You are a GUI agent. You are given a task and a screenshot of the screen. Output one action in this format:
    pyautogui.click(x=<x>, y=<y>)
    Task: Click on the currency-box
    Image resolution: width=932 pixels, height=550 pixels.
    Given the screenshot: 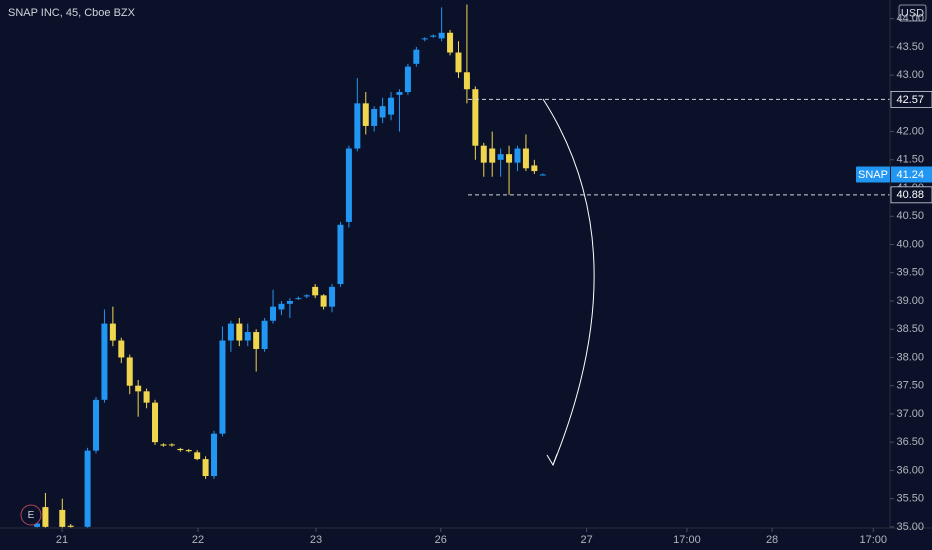 What is the action you would take?
    pyautogui.click(x=912, y=13)
    